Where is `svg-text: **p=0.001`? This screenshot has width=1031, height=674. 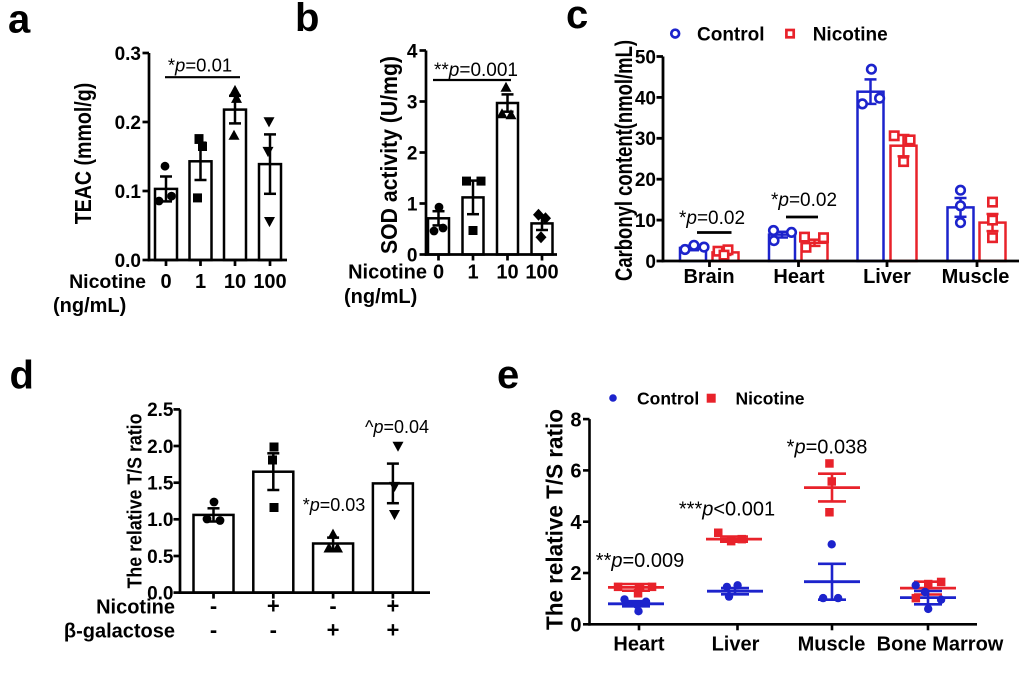
svg-text: **p=0.001 is located at coordinates (476, 70).